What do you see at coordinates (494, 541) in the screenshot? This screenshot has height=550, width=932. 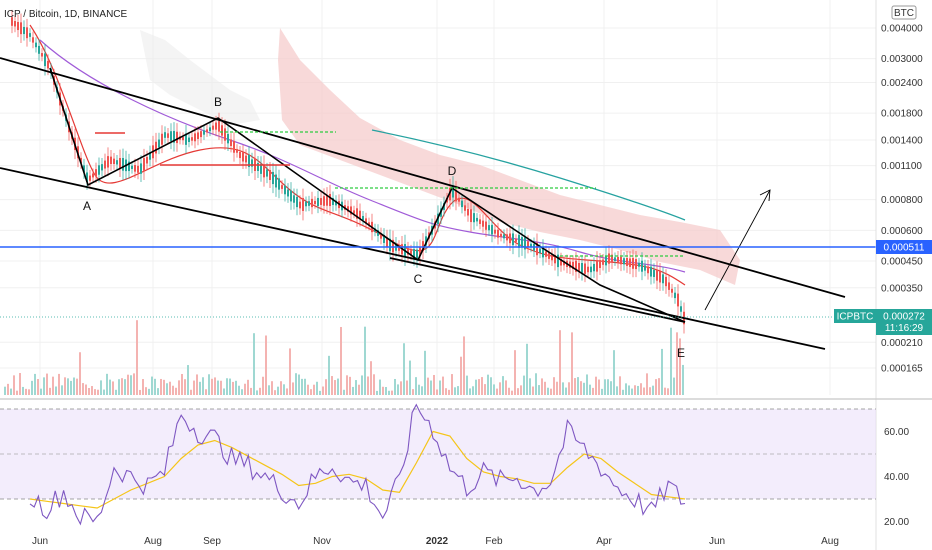 I see `time-tick-label: Feb` at bounding box center [494, 541].